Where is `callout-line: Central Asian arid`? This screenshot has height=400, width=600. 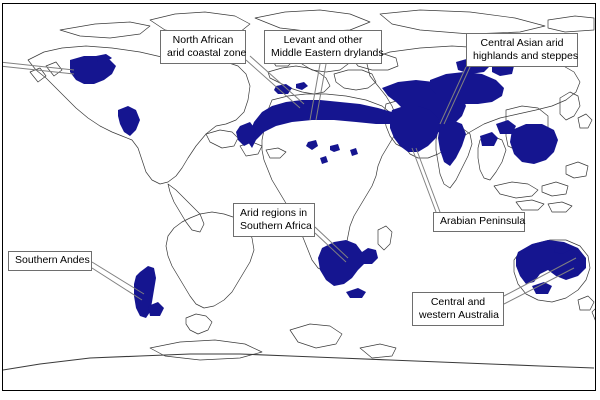 callout-line: Central Asian arid is located at coordinates (522, 43).